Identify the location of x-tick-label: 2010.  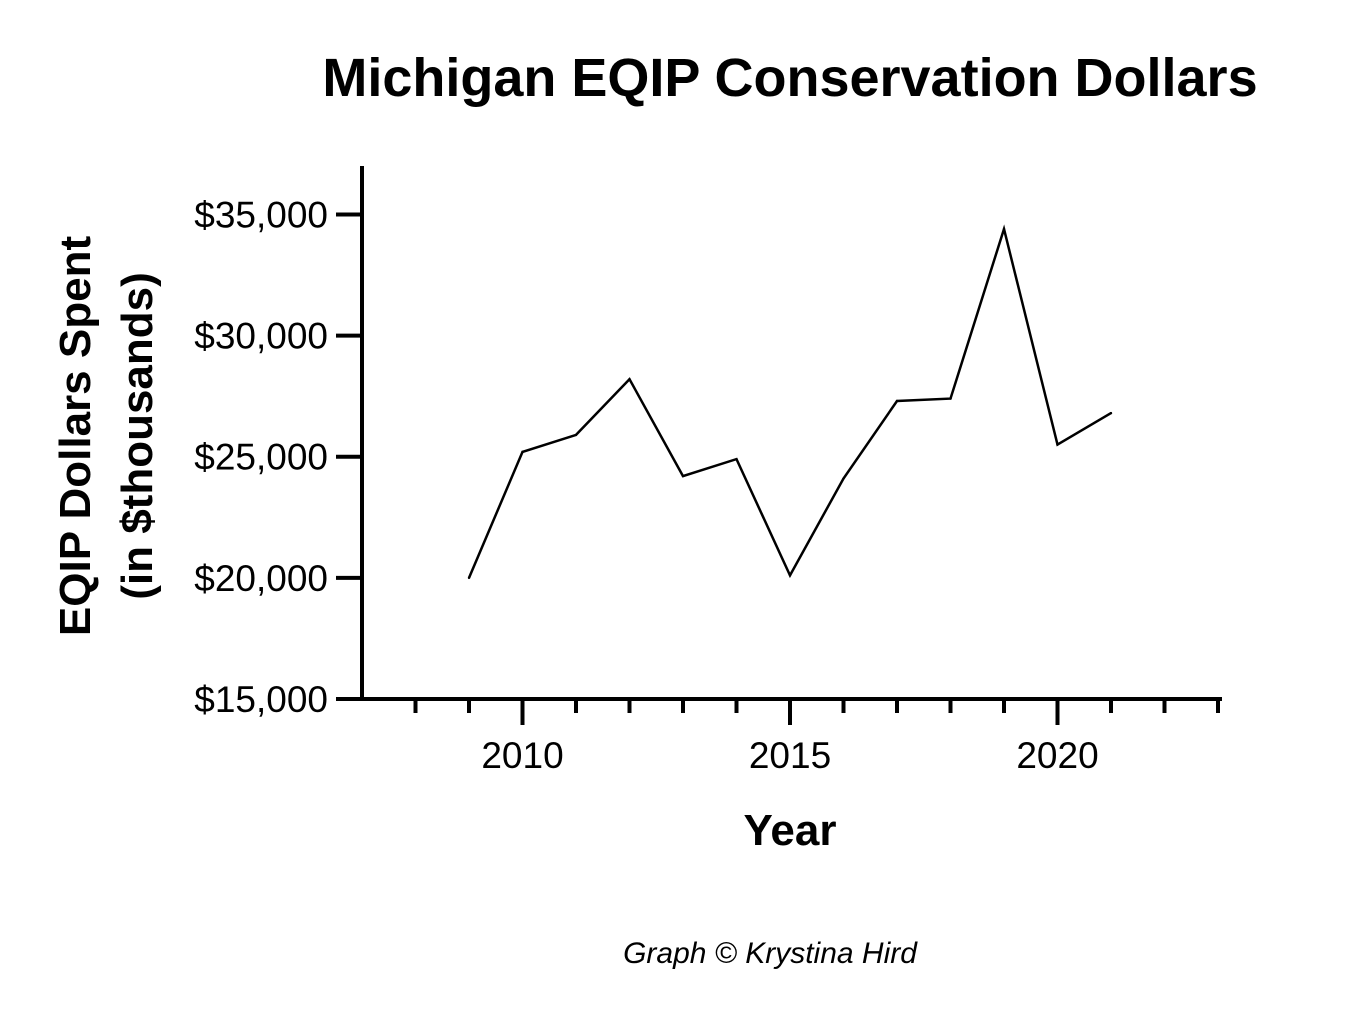
(522, 755).